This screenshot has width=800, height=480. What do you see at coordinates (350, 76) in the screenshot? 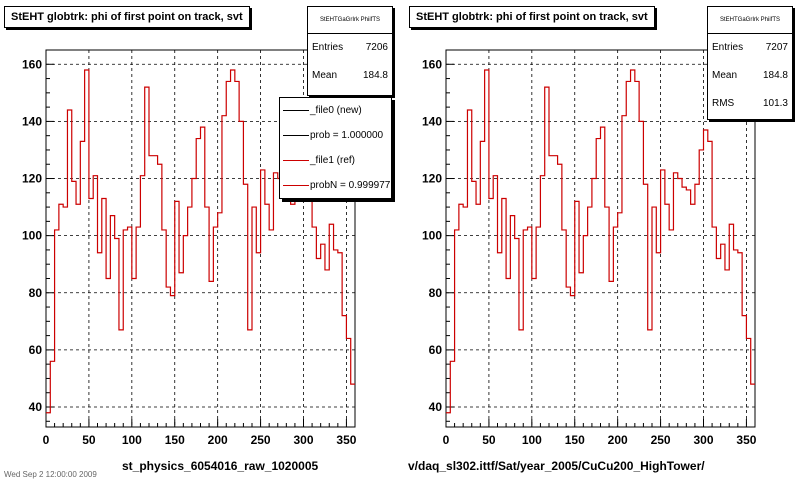
I see `left-stats-row: Mean 184.8` at bounding box center [350, 76].